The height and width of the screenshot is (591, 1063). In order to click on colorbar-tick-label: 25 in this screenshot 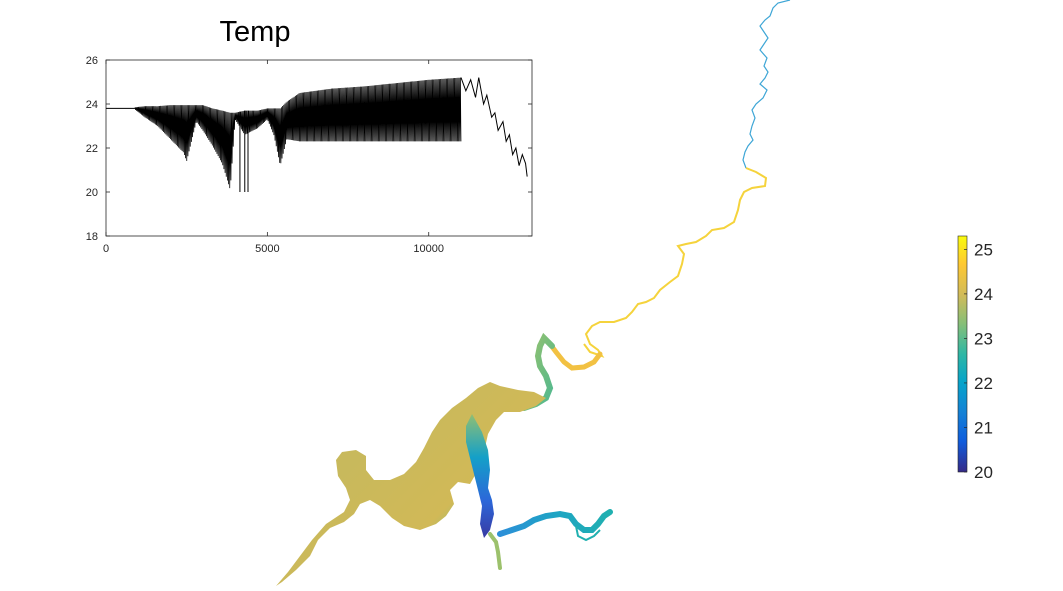, I will do `click(983, 249)`.